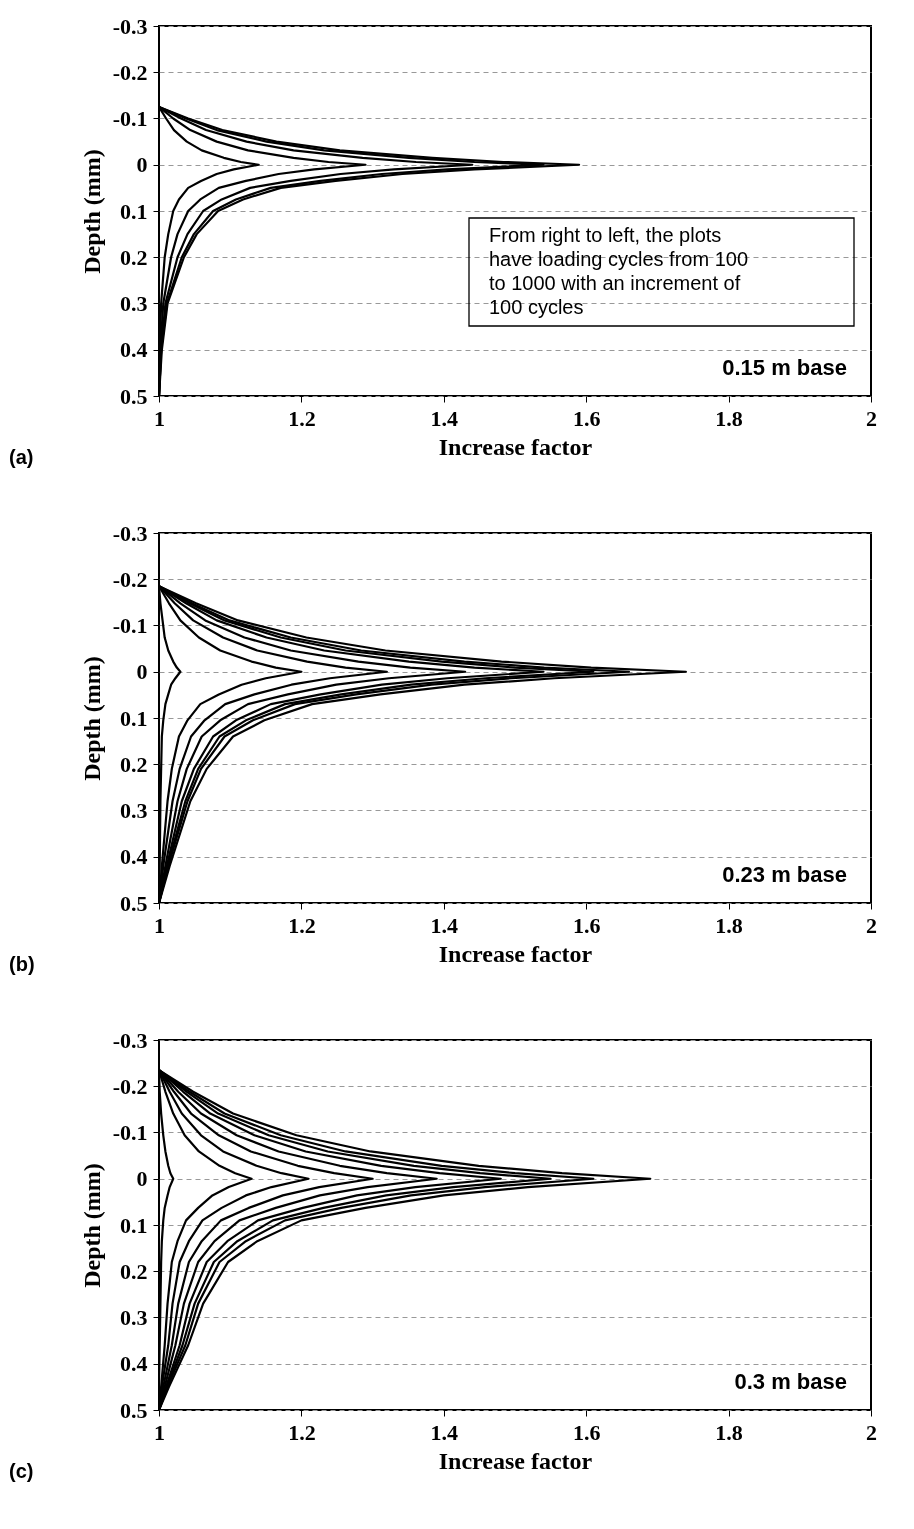 Image resolution: width=914 pixels, height=1529 pixels. I want to click on annotation: From right to left, the plots have loading cycles from 100 to 1000 with an increment of 100 cycles, so click(619, 271).